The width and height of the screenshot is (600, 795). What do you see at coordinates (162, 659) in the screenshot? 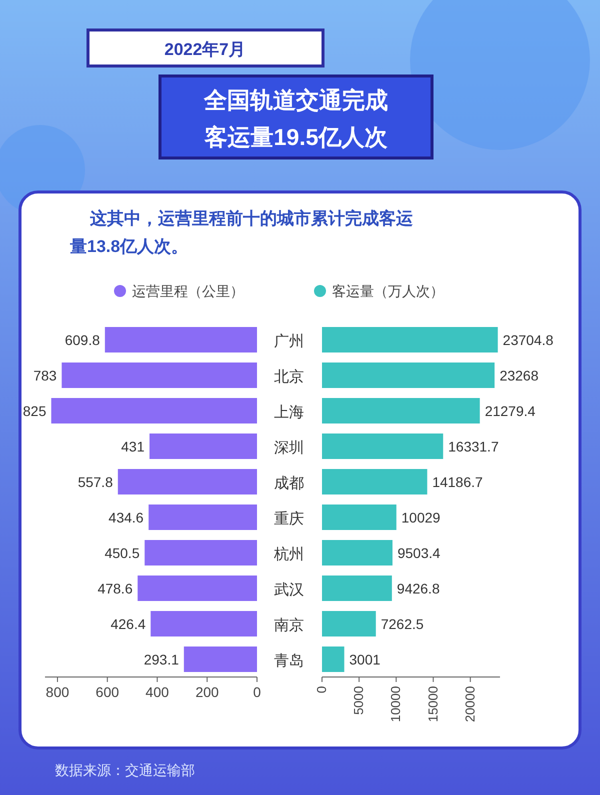
I see `data-label: 293.1` at bounding box center [162, 659].